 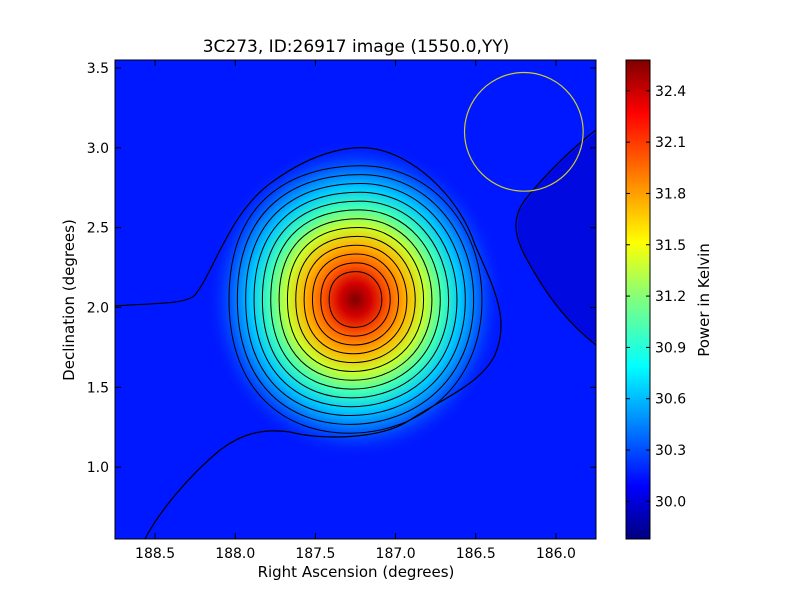 I want to click on colorbar-tick-label: 30.6, so click(x=670, y=400).